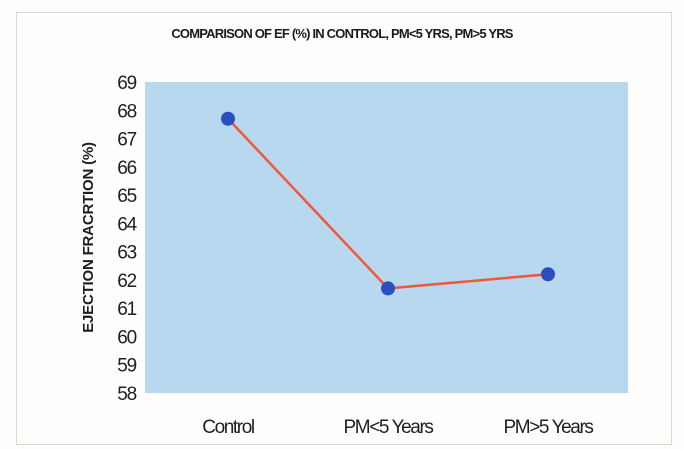 The height and width of the screenshot is (449, 684). What do you see at coordinates (126, 394) in the screenshot?
I see `y-tick-label: 58` at bounding box center [126, 394].